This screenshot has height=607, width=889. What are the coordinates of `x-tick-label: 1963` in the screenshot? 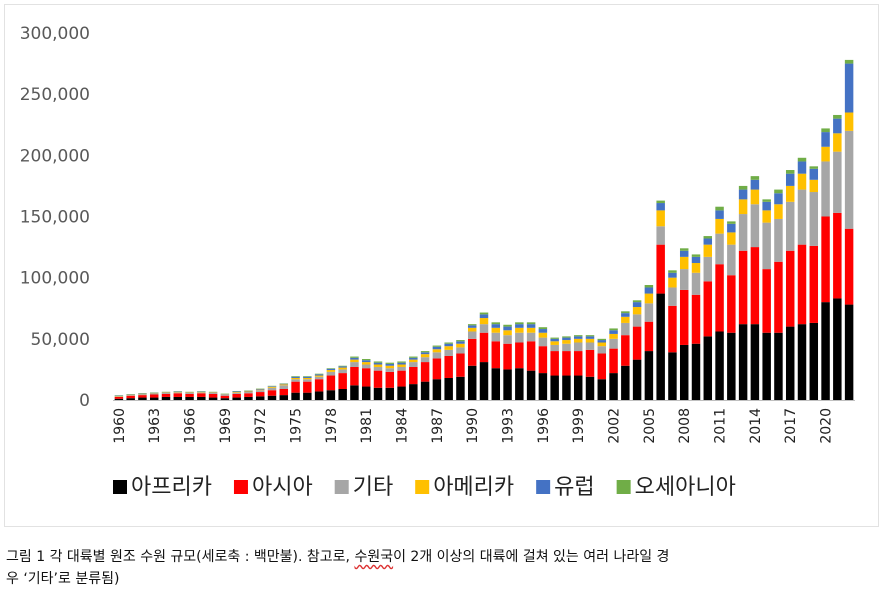 It's located at (155, 426).